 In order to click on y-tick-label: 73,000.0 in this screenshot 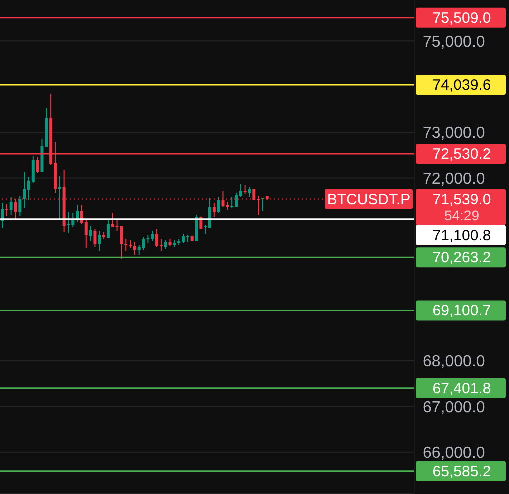, I will do `click(454, 133)`.